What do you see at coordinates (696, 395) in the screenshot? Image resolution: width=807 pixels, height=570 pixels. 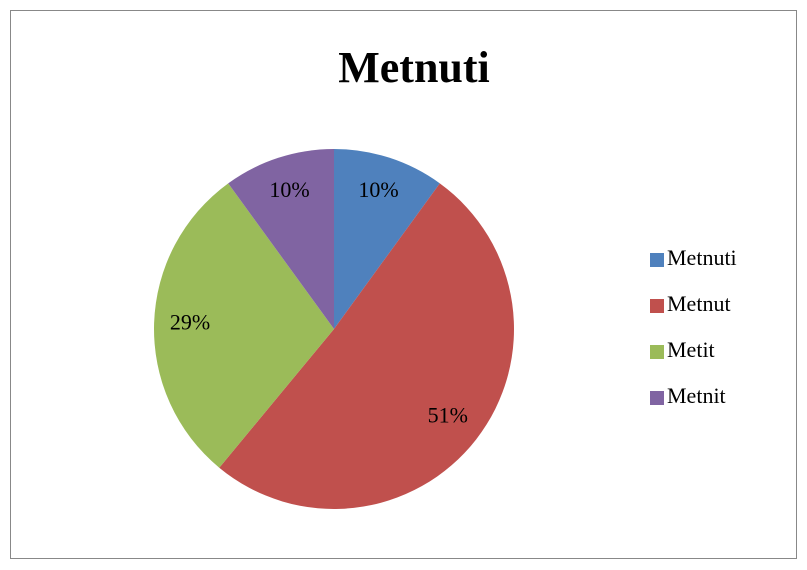 I see `legend-label: Metnit` at bounding box center [696, 395].